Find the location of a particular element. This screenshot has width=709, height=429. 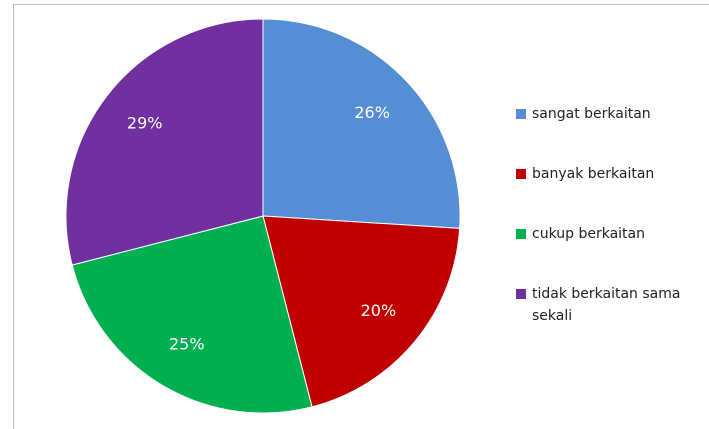

legend-label: sangat berkaitan is located at coordinates (591, 114).